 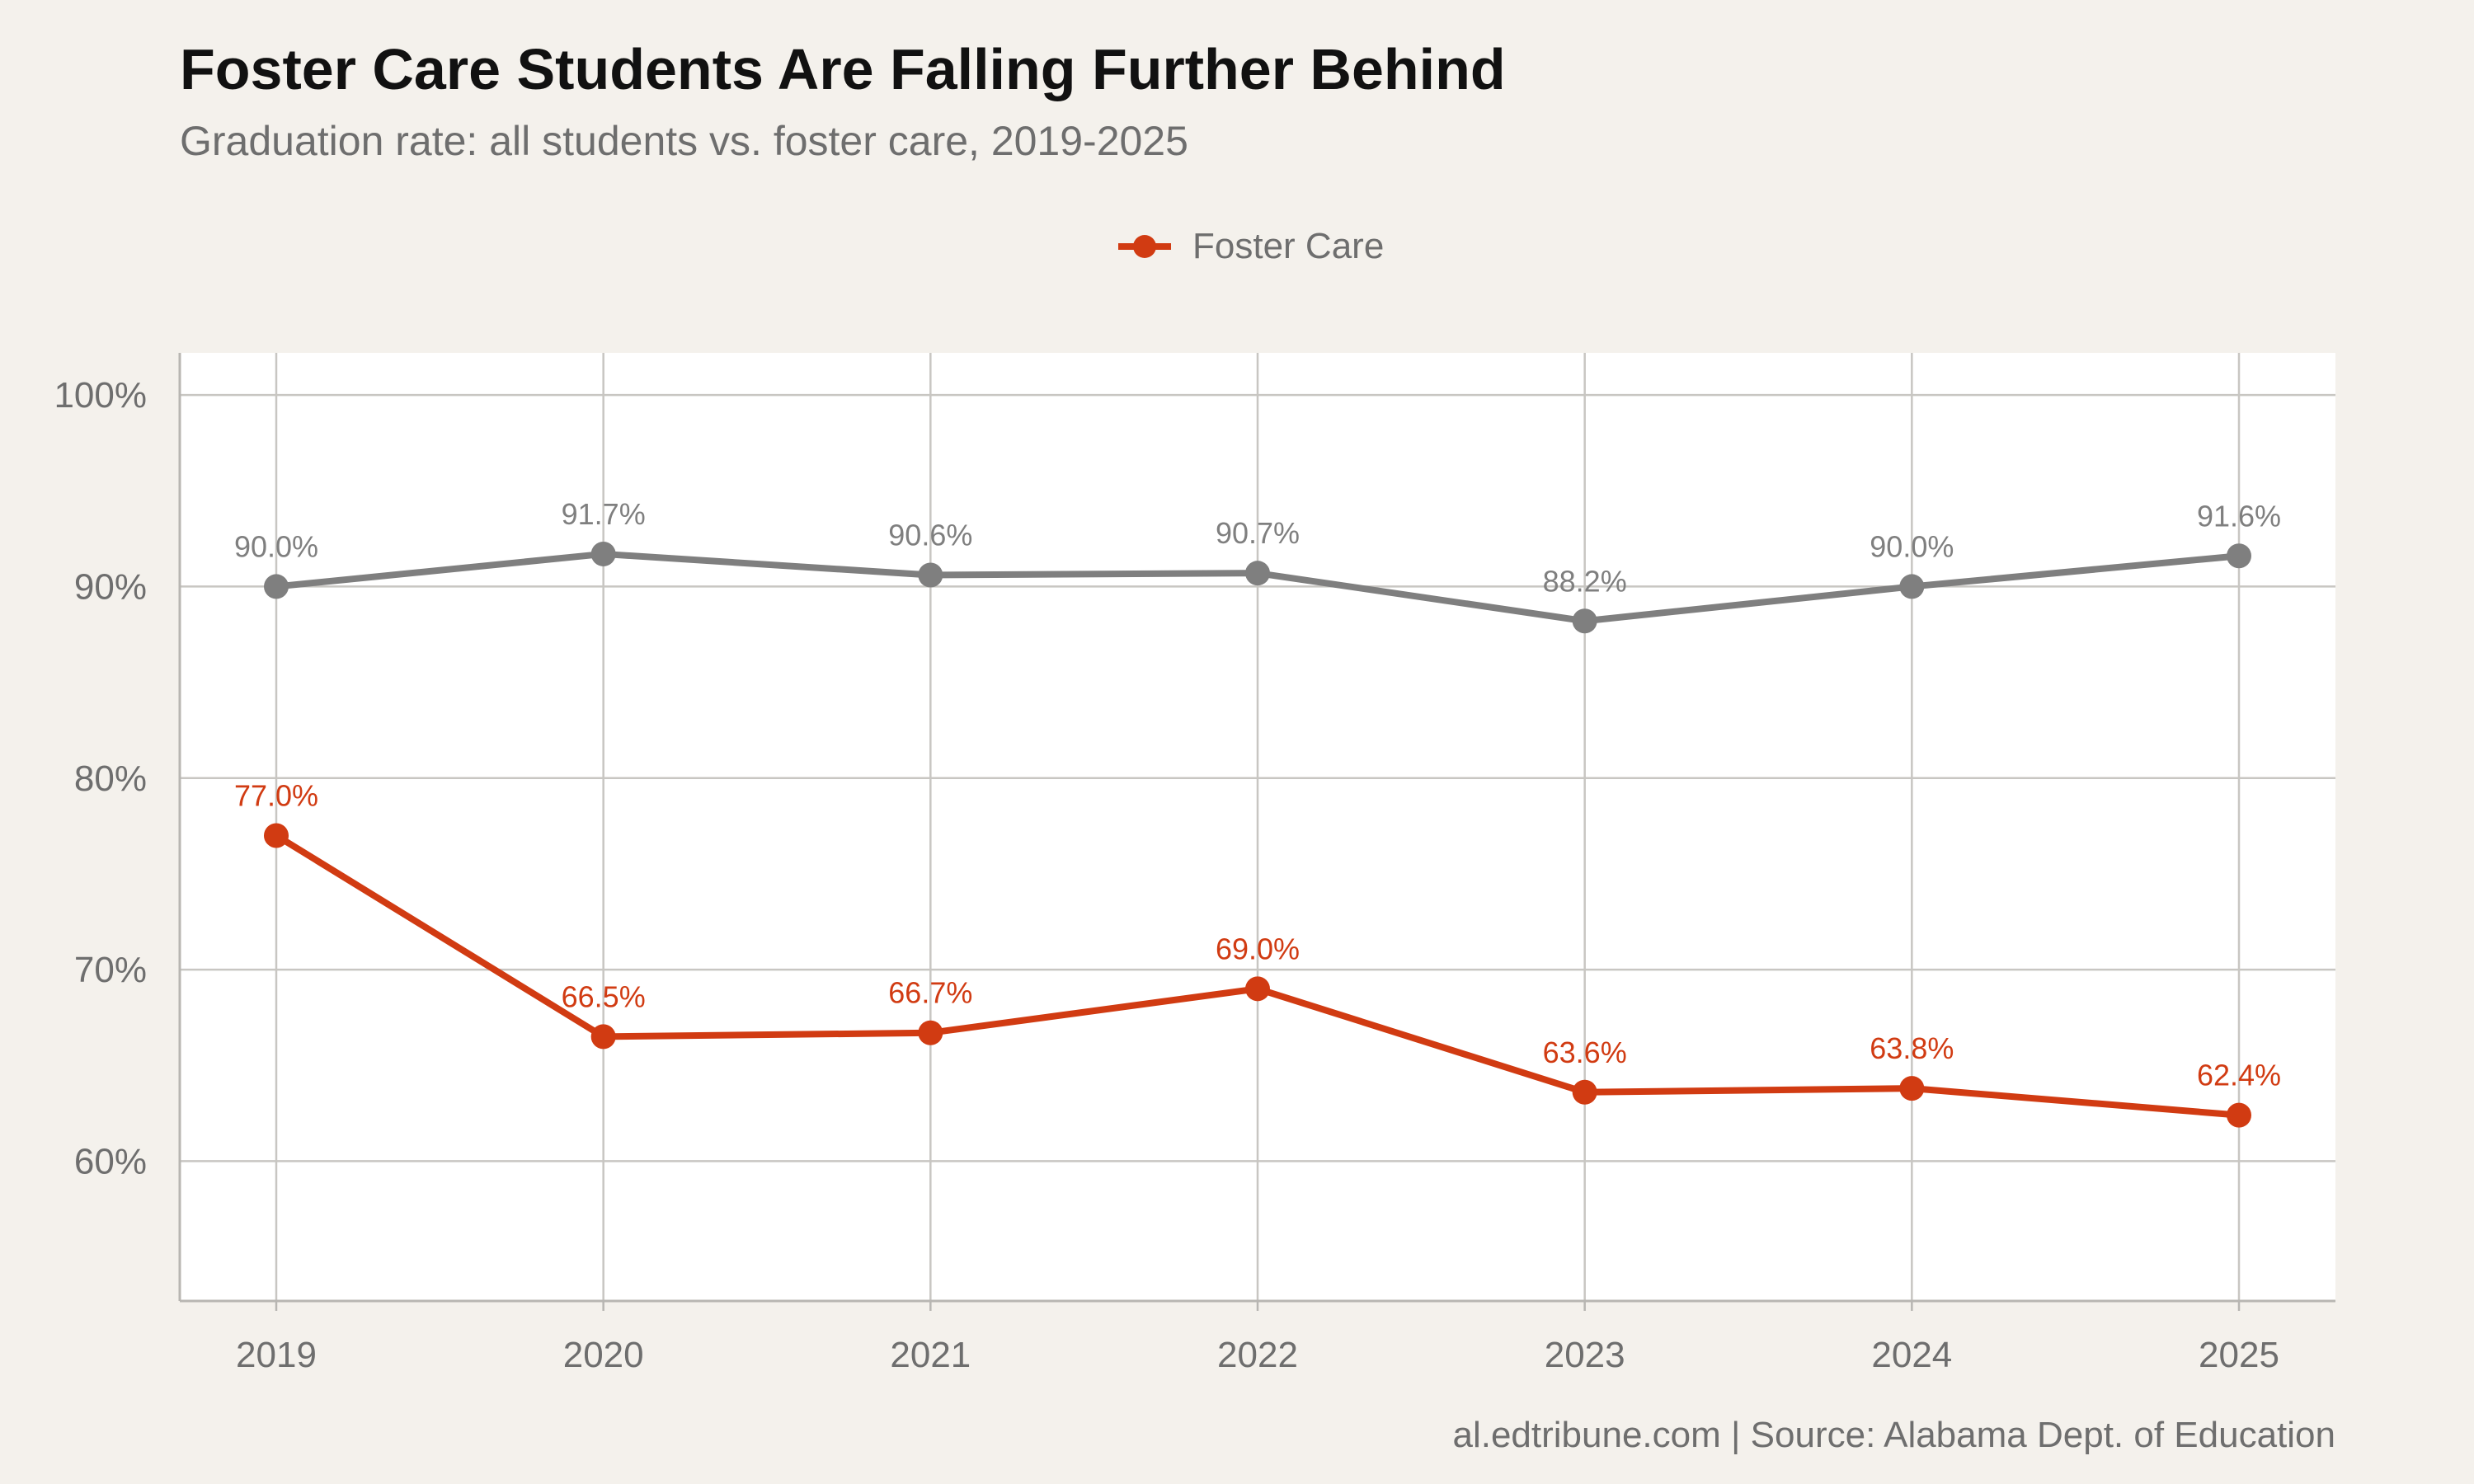 I want to click on x-tick-label-2019: 2019, so click(x=276, y=1355).